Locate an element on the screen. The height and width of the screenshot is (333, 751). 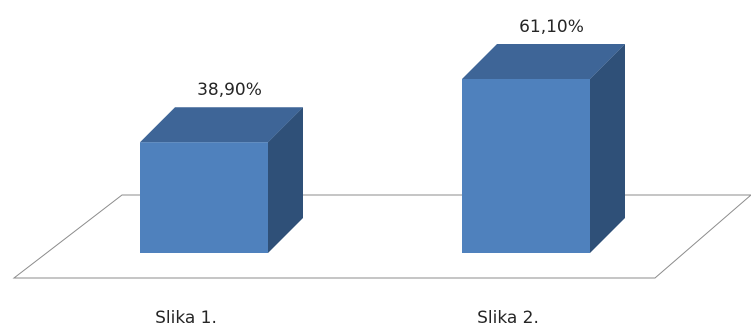
category-label-1: Slika 1. is located at coordinates (186, 318).